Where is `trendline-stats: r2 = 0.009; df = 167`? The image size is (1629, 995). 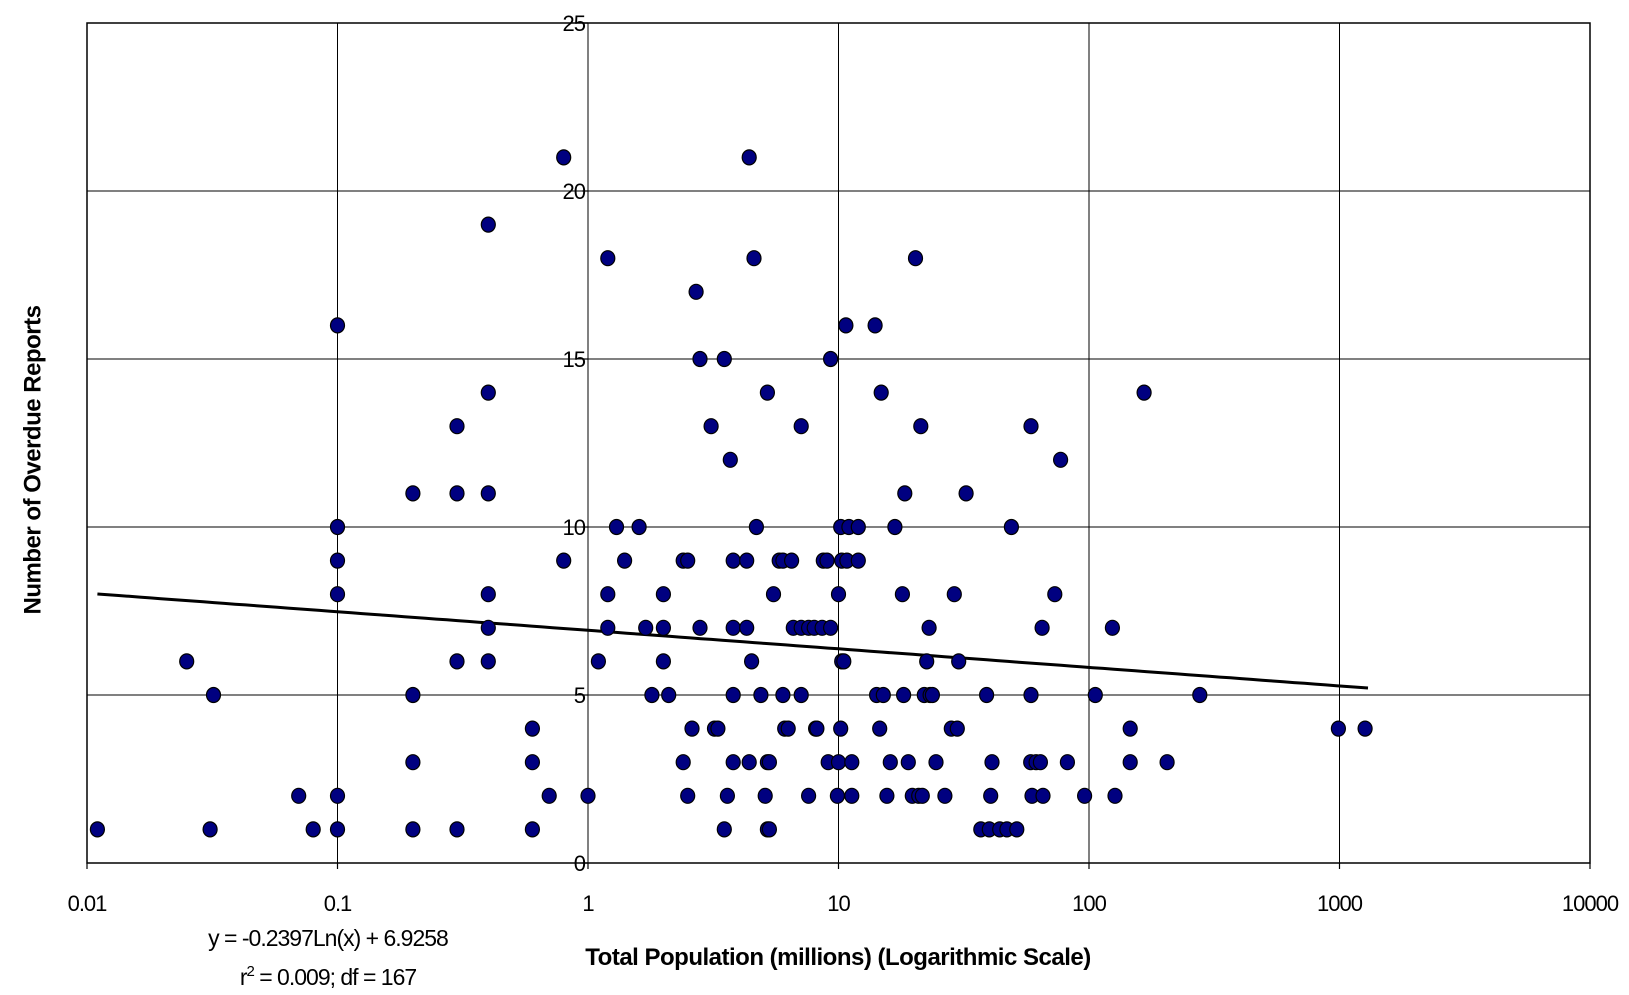
trendline-stats: r2 = 0.009; df = 167 is located at coordinates (328, 976).